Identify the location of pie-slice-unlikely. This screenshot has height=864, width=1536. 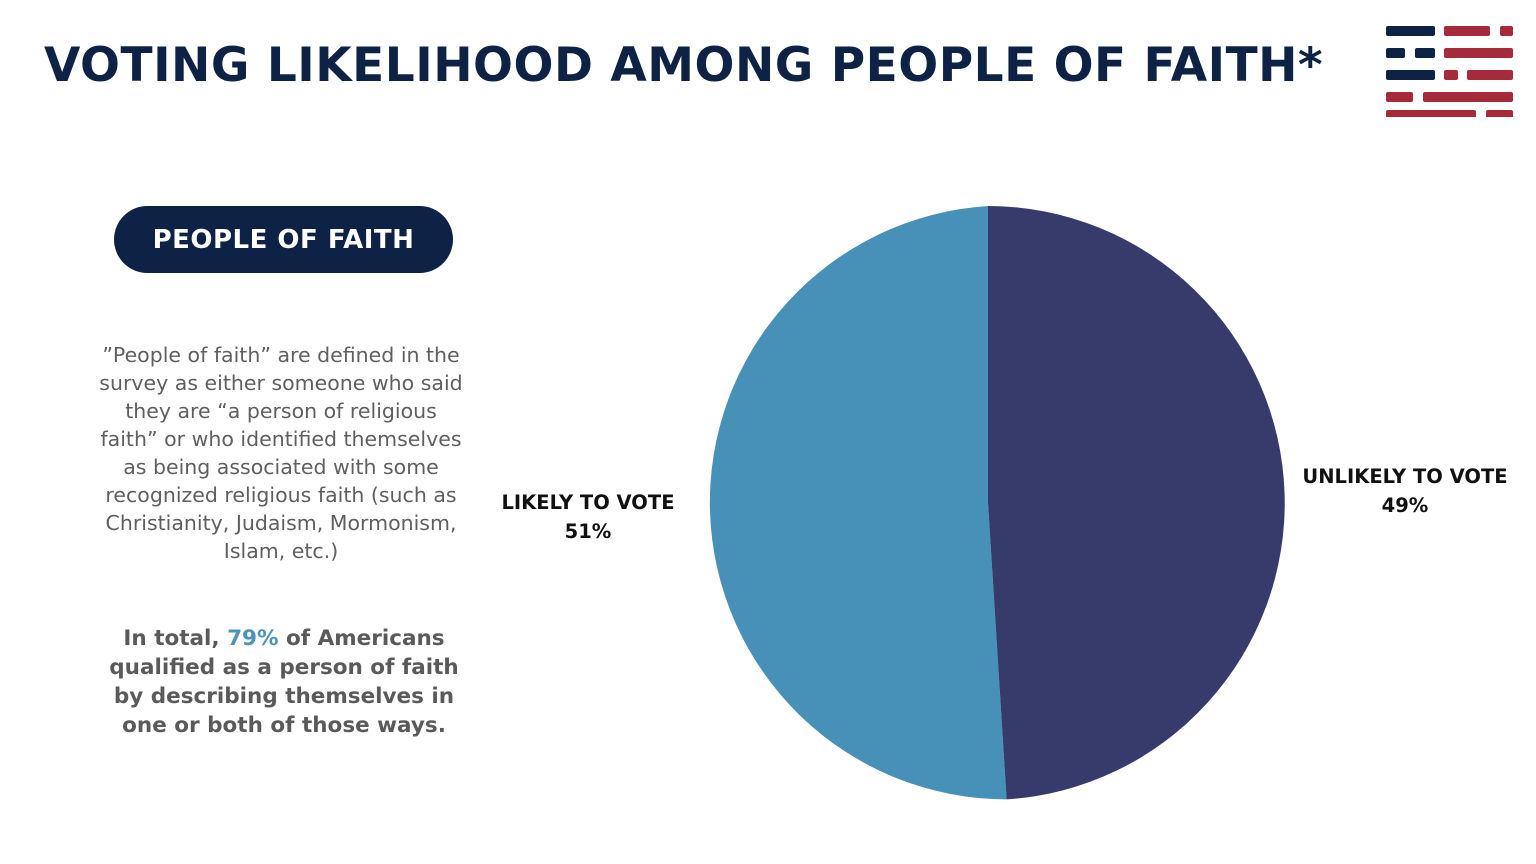
(1136, 503).